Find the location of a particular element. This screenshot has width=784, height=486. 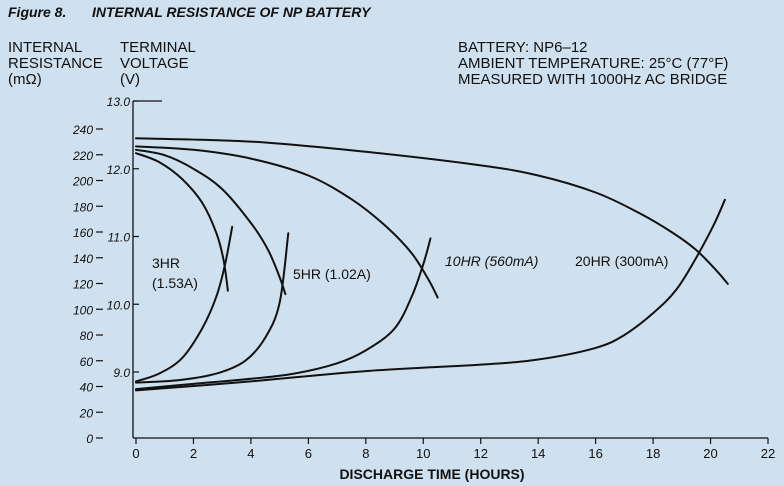

x-tick-label: 20 is located at coordinates (710, 453).